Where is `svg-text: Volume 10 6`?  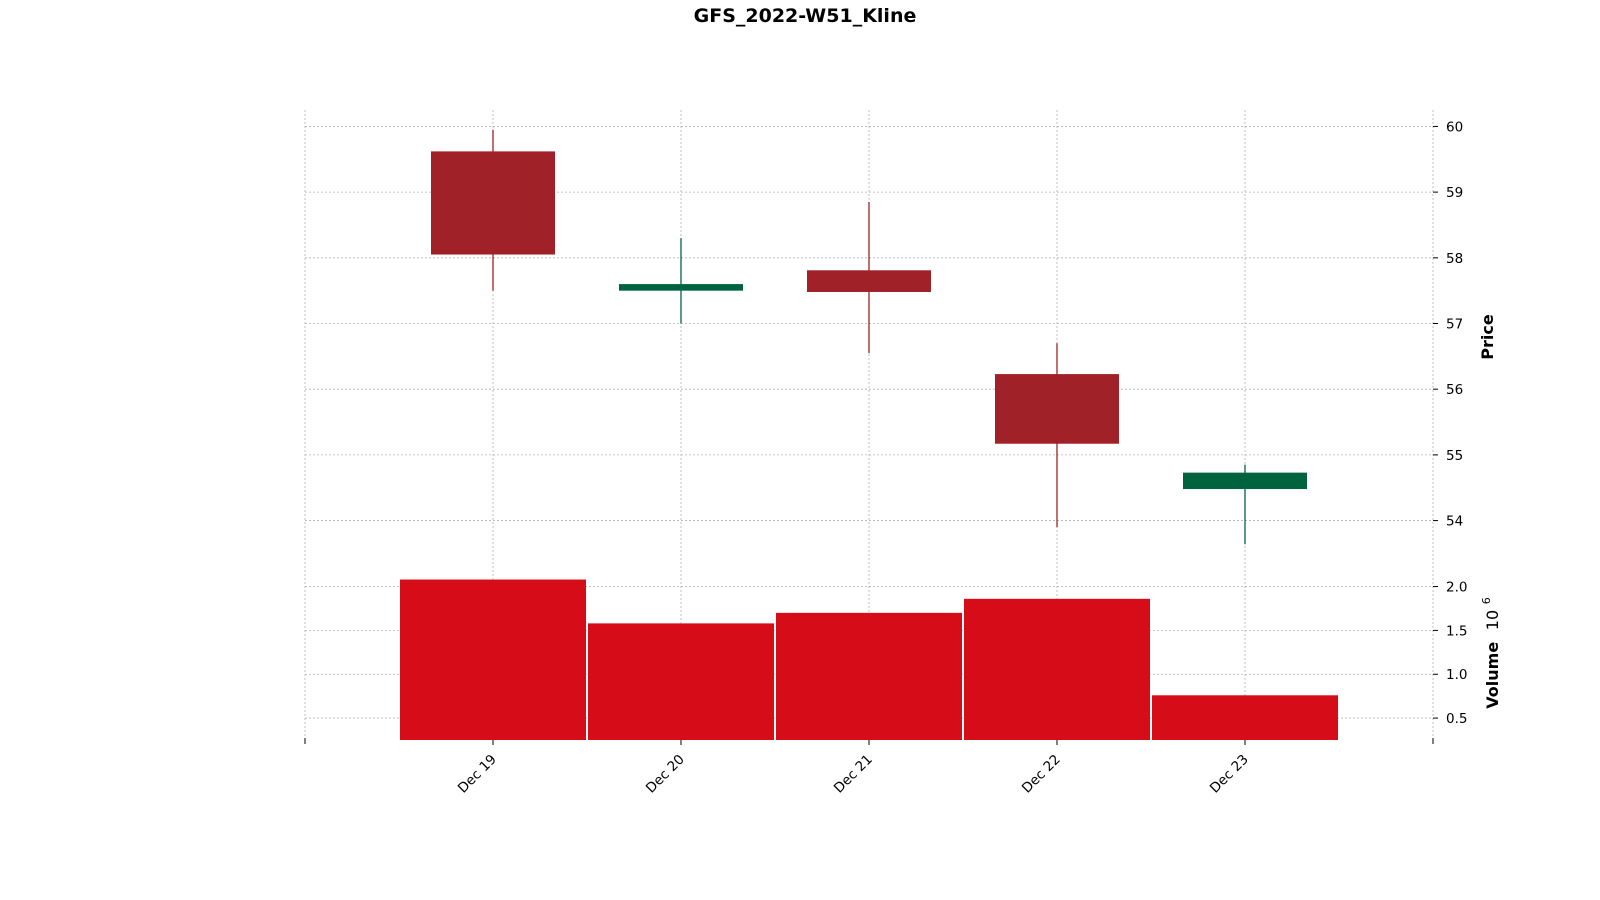
svg-text: Volume 10 6 is located at coordinates (1491, 652).